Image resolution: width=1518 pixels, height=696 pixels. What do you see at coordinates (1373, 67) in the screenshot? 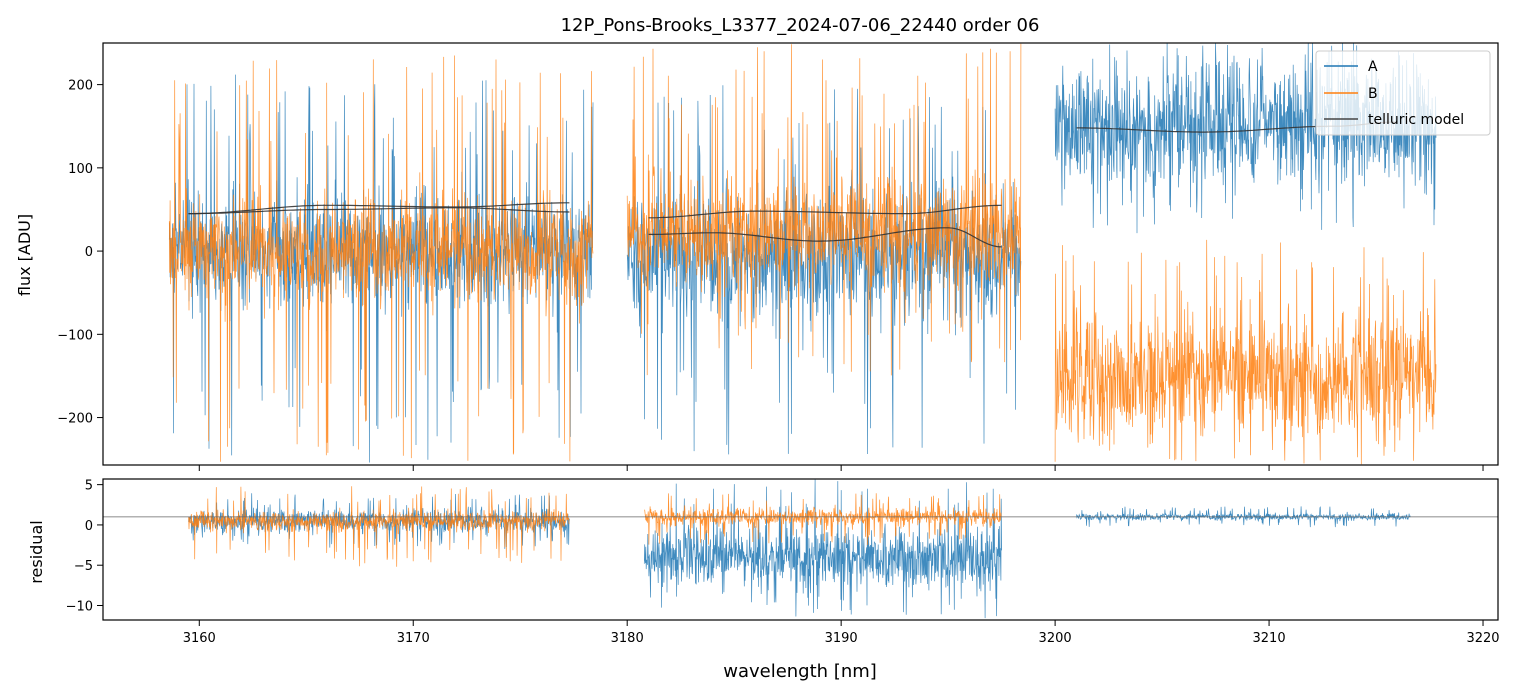
I see `legend-label-a: A` at bounding box center [1373, 67].